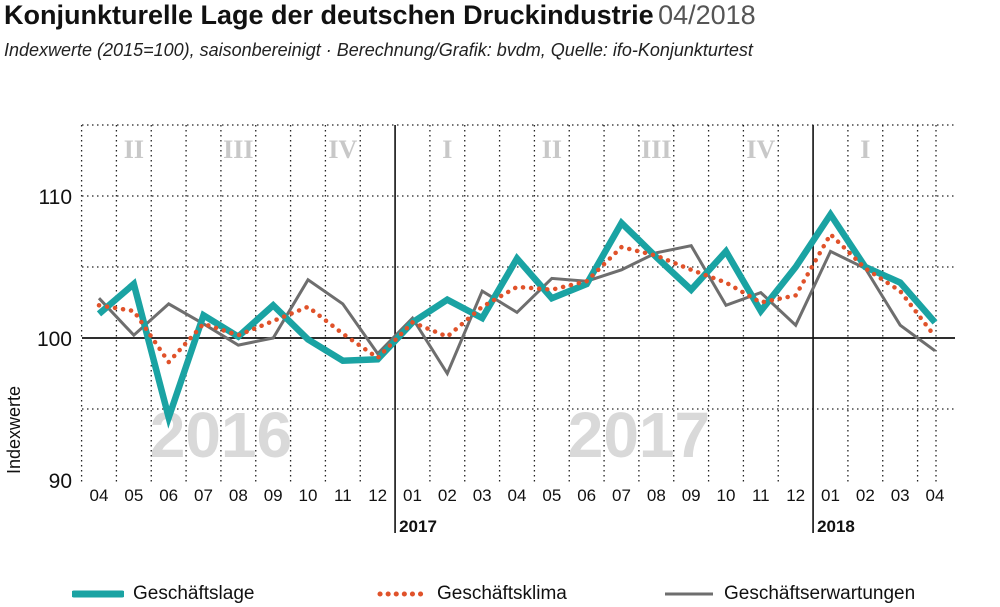  Describe the element at coordinates (836, 526) in the screenshot. I see `year-label: 2018` at that location.